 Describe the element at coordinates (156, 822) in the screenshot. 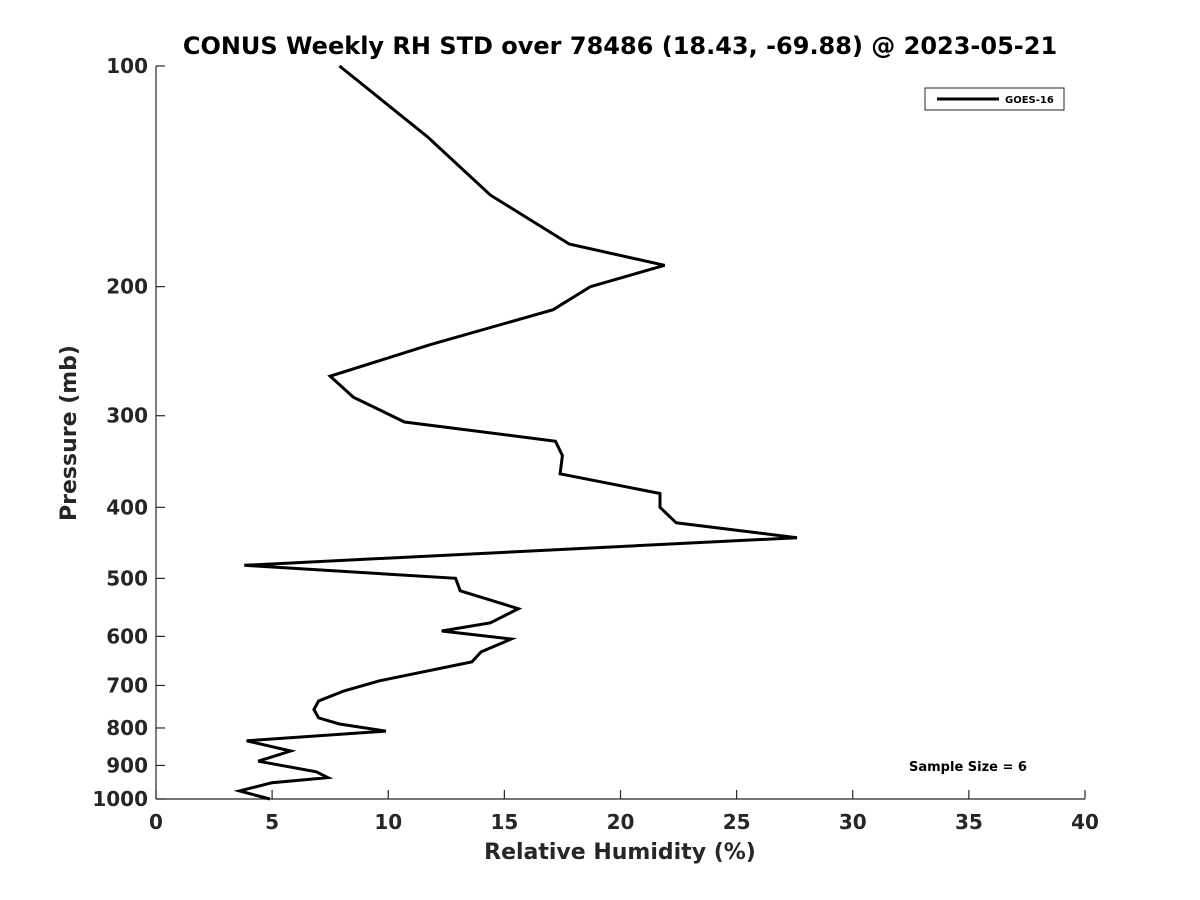

I see `x-tick-label: 0` at that location.